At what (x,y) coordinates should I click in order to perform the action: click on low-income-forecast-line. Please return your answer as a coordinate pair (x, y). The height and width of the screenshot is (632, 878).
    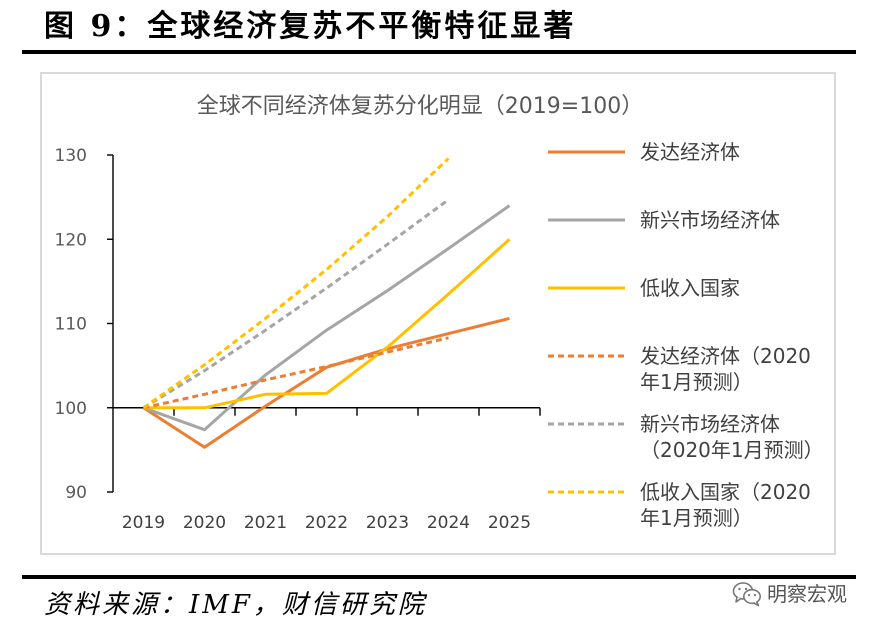
    Looking at the image, I should click on (296, 283).